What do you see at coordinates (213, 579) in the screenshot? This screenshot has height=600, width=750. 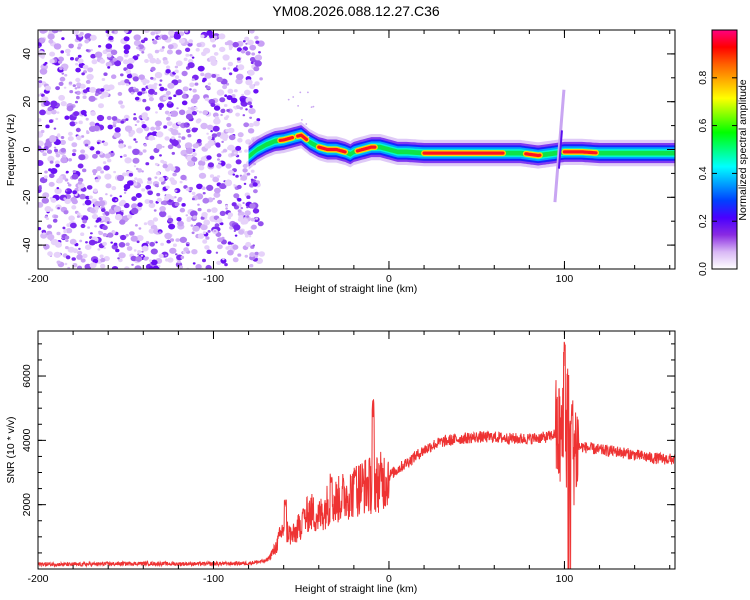 I see `x-tick-label: -100` at bounding box center [213, 579].